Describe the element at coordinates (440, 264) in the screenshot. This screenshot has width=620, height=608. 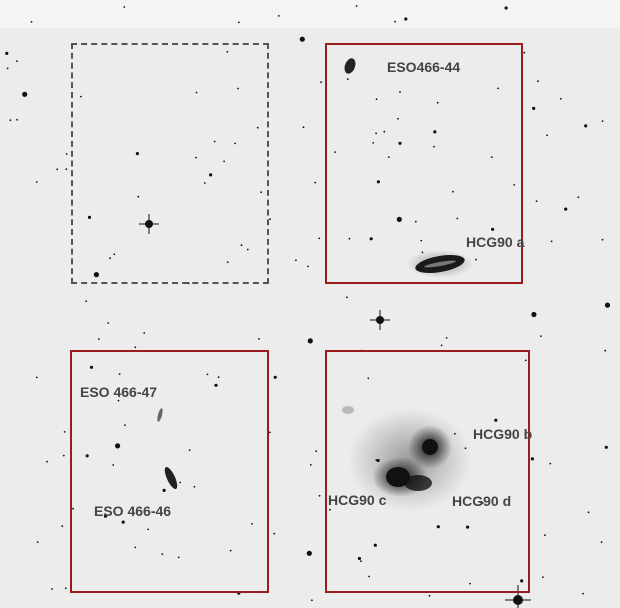
I see `galaxy-hcg90-a` at that location.